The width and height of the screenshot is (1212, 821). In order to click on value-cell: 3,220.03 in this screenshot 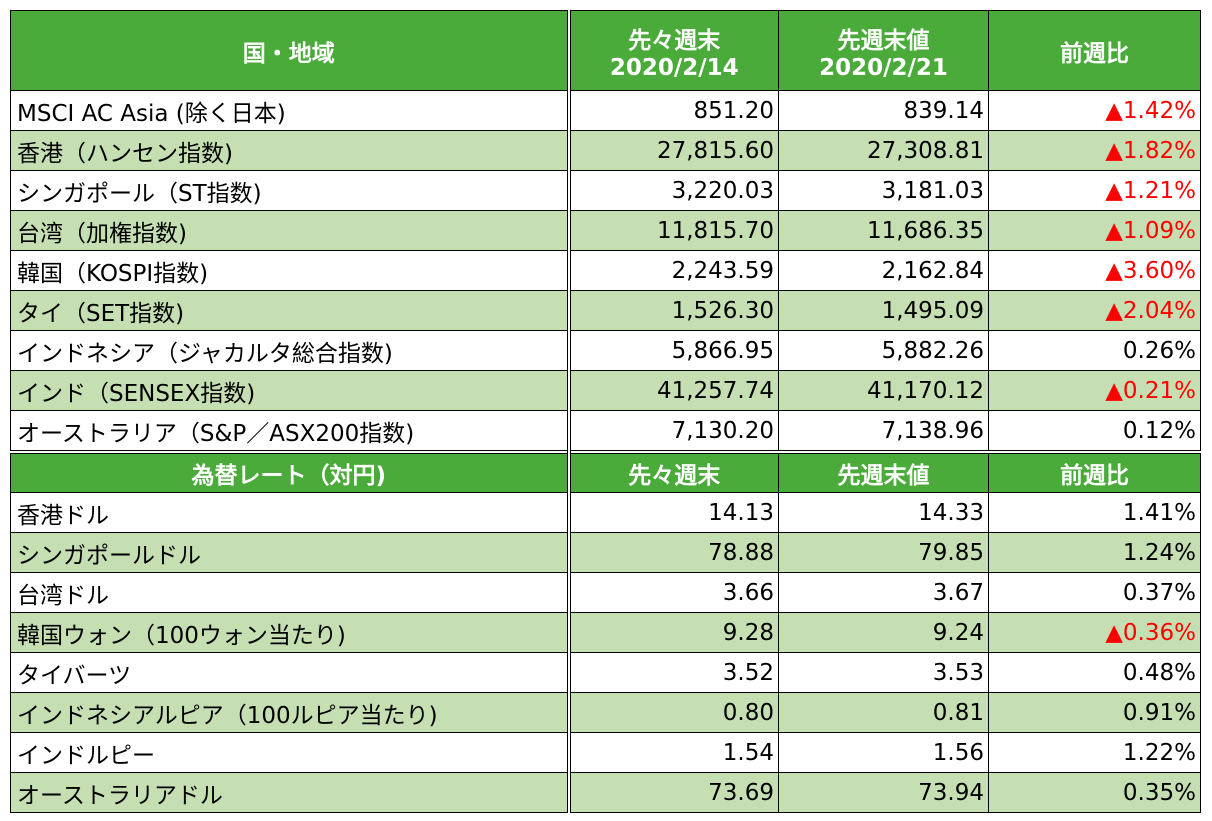, I will do `click(673, 190)`.